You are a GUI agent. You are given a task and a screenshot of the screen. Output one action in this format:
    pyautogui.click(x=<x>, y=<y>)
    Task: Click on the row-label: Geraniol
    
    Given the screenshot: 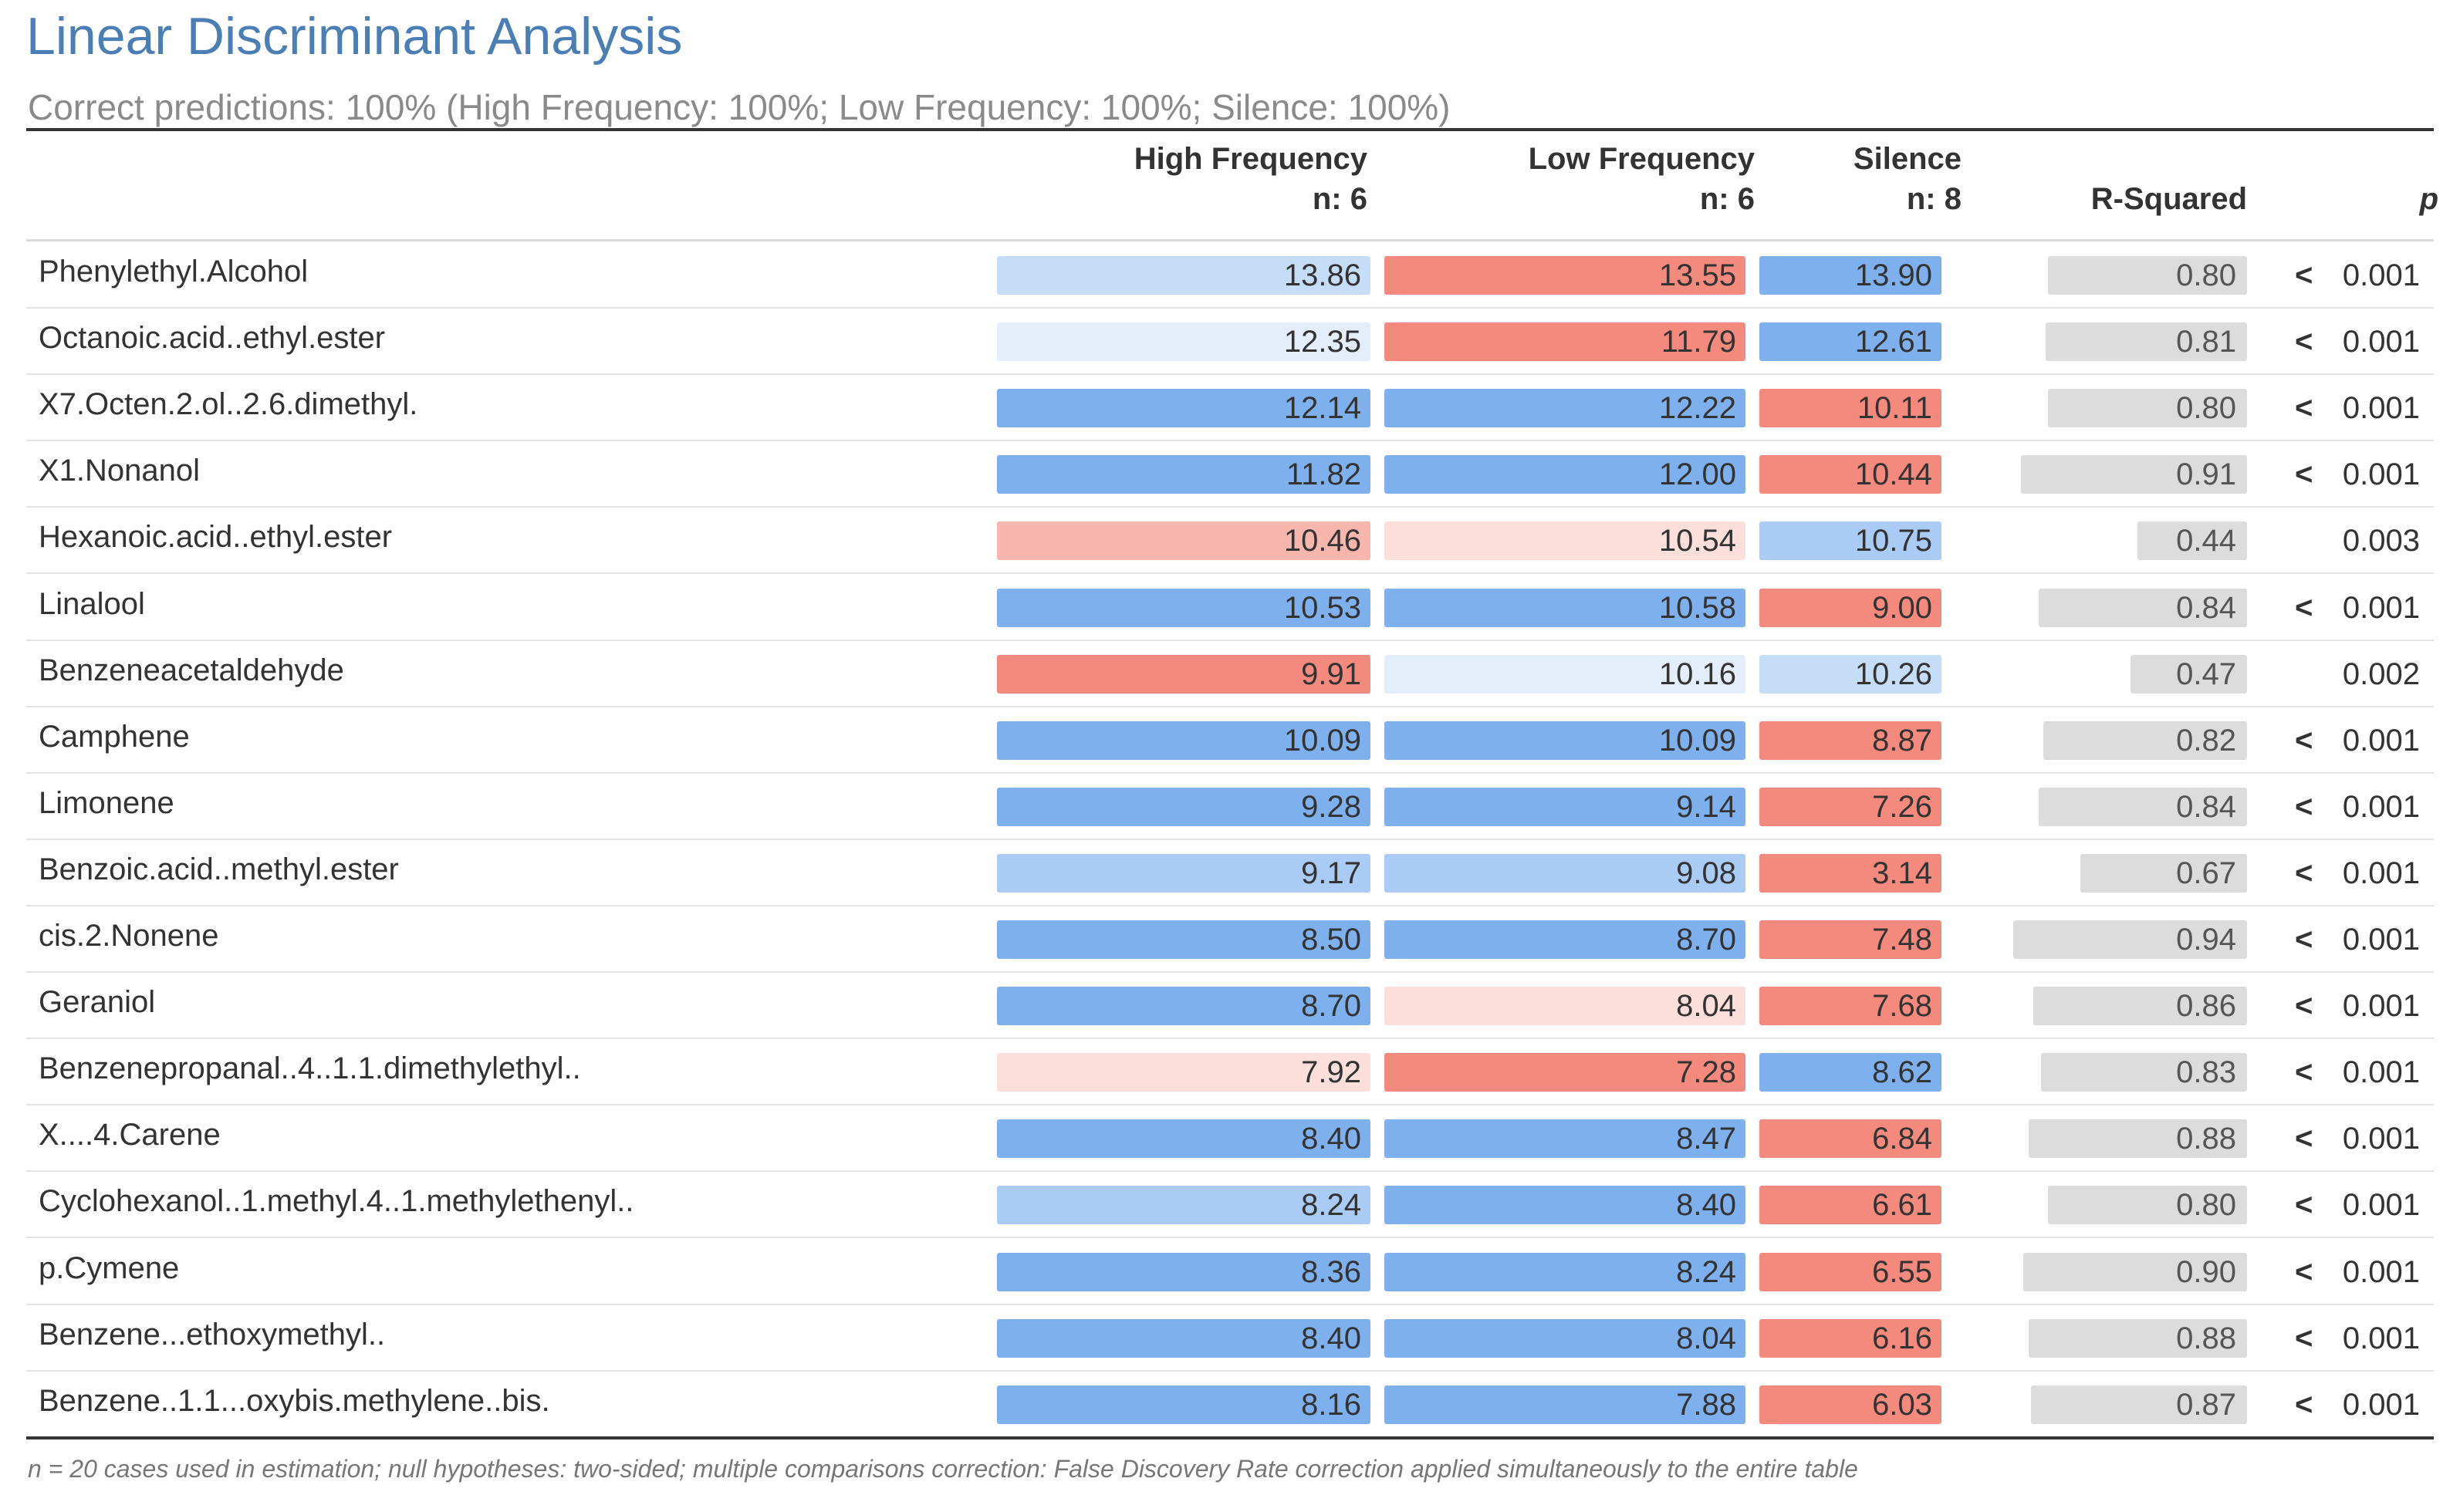 What is the action you would take?
    pyautogui.click(x=97, y=1002)
    